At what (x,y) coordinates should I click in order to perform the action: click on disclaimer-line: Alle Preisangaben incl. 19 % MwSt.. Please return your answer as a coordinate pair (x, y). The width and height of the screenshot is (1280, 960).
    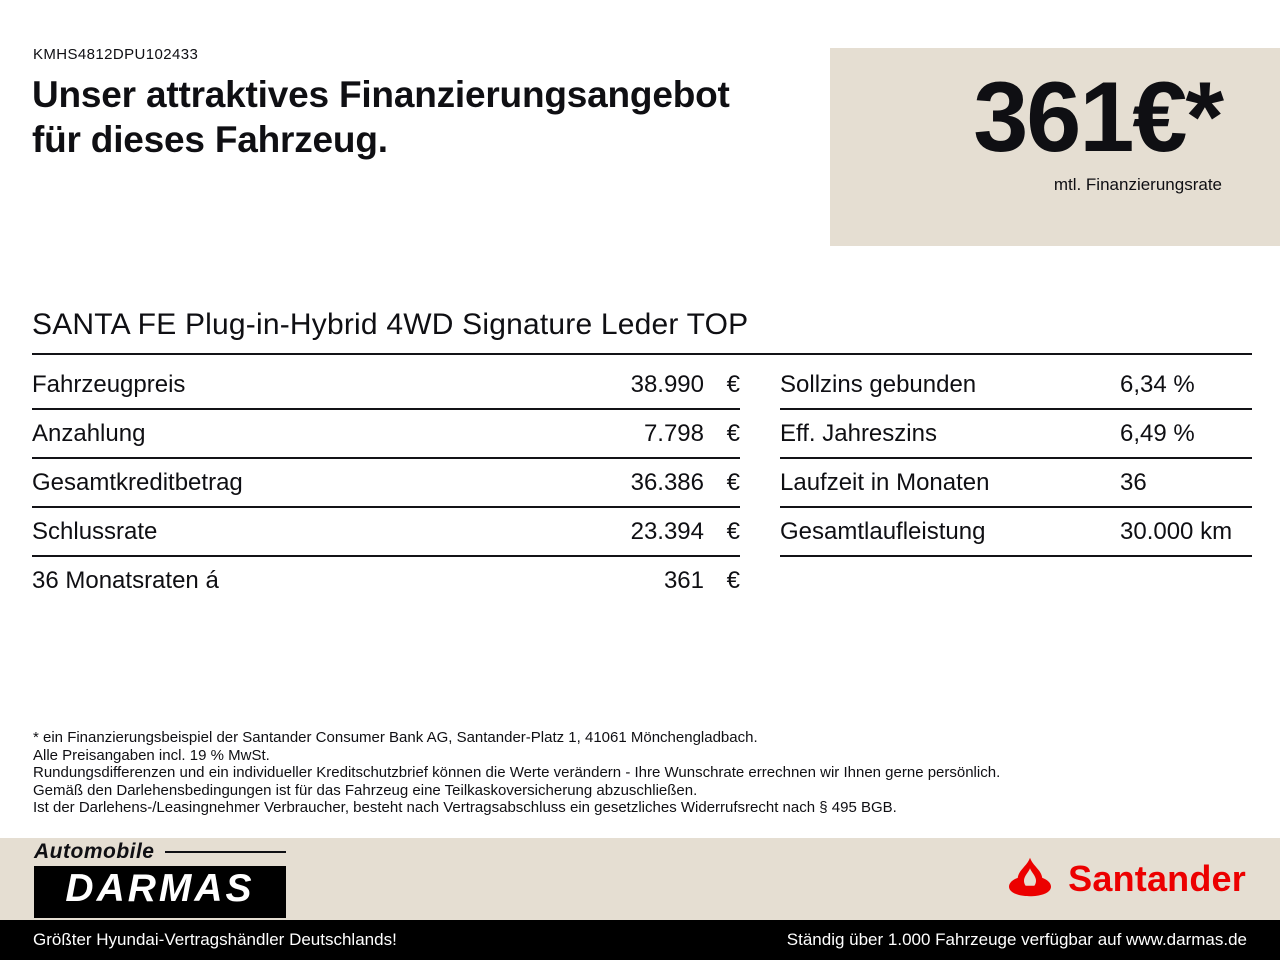
    Looking at the image, I should click on (151, 755).